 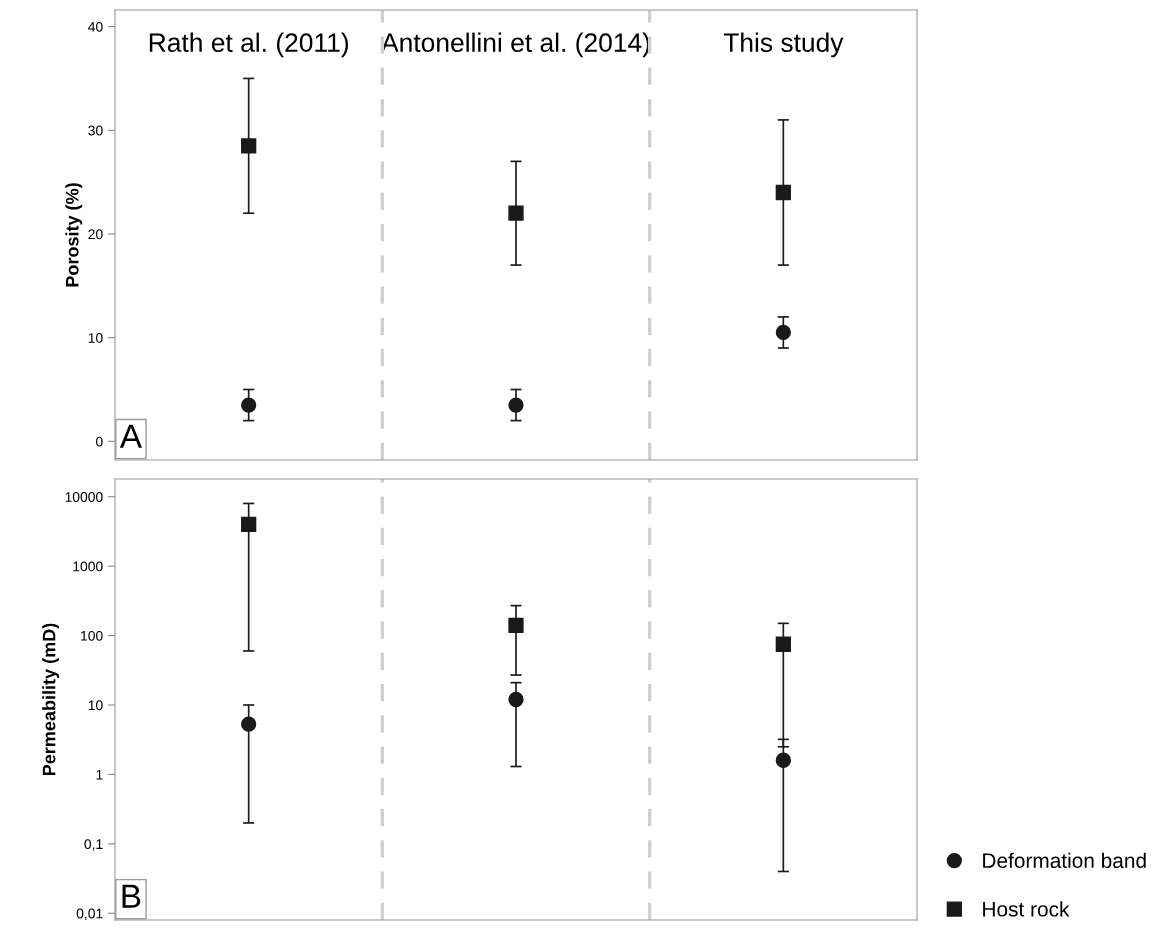 What do you see at coordinates (95, 26) in the screenshot?
I see `y-tick-label: 40` at bounding box center [95, 26].